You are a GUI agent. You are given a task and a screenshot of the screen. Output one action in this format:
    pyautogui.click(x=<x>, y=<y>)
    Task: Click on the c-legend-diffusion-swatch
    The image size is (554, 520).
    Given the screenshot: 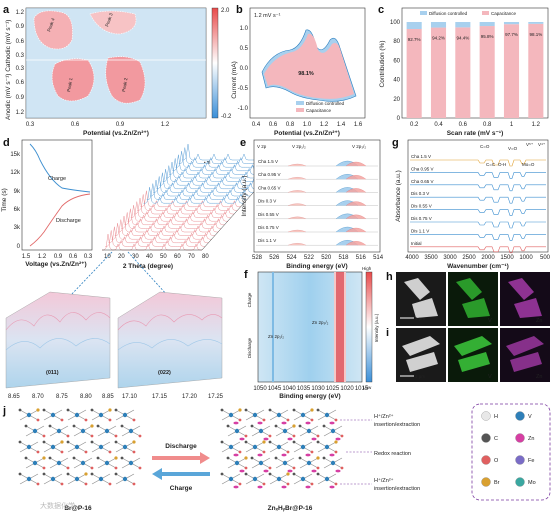 What is the action you would take?
    pyautogui.click(x=423, y=13)
    